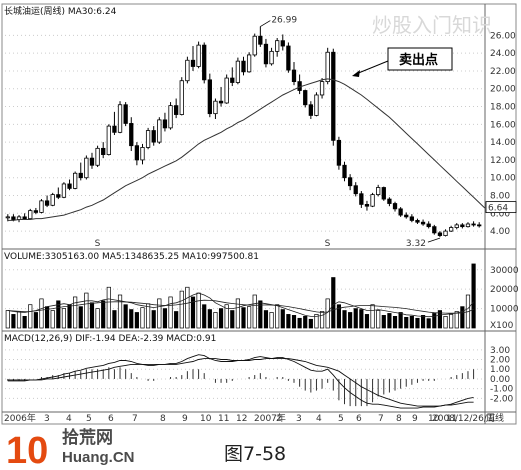 The width and height of the screenshot is (521, 470). I want to click on macd-tick-label: -2.00, so click(502, 399).